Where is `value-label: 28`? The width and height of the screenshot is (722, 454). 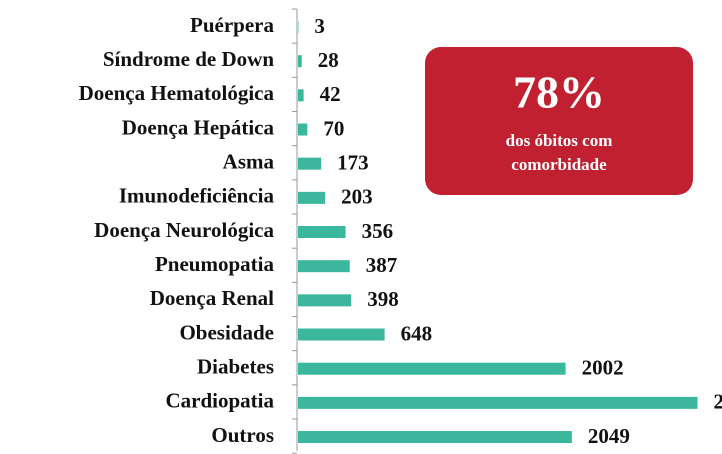 value-label: 28 is located at coordinates (328, 60).